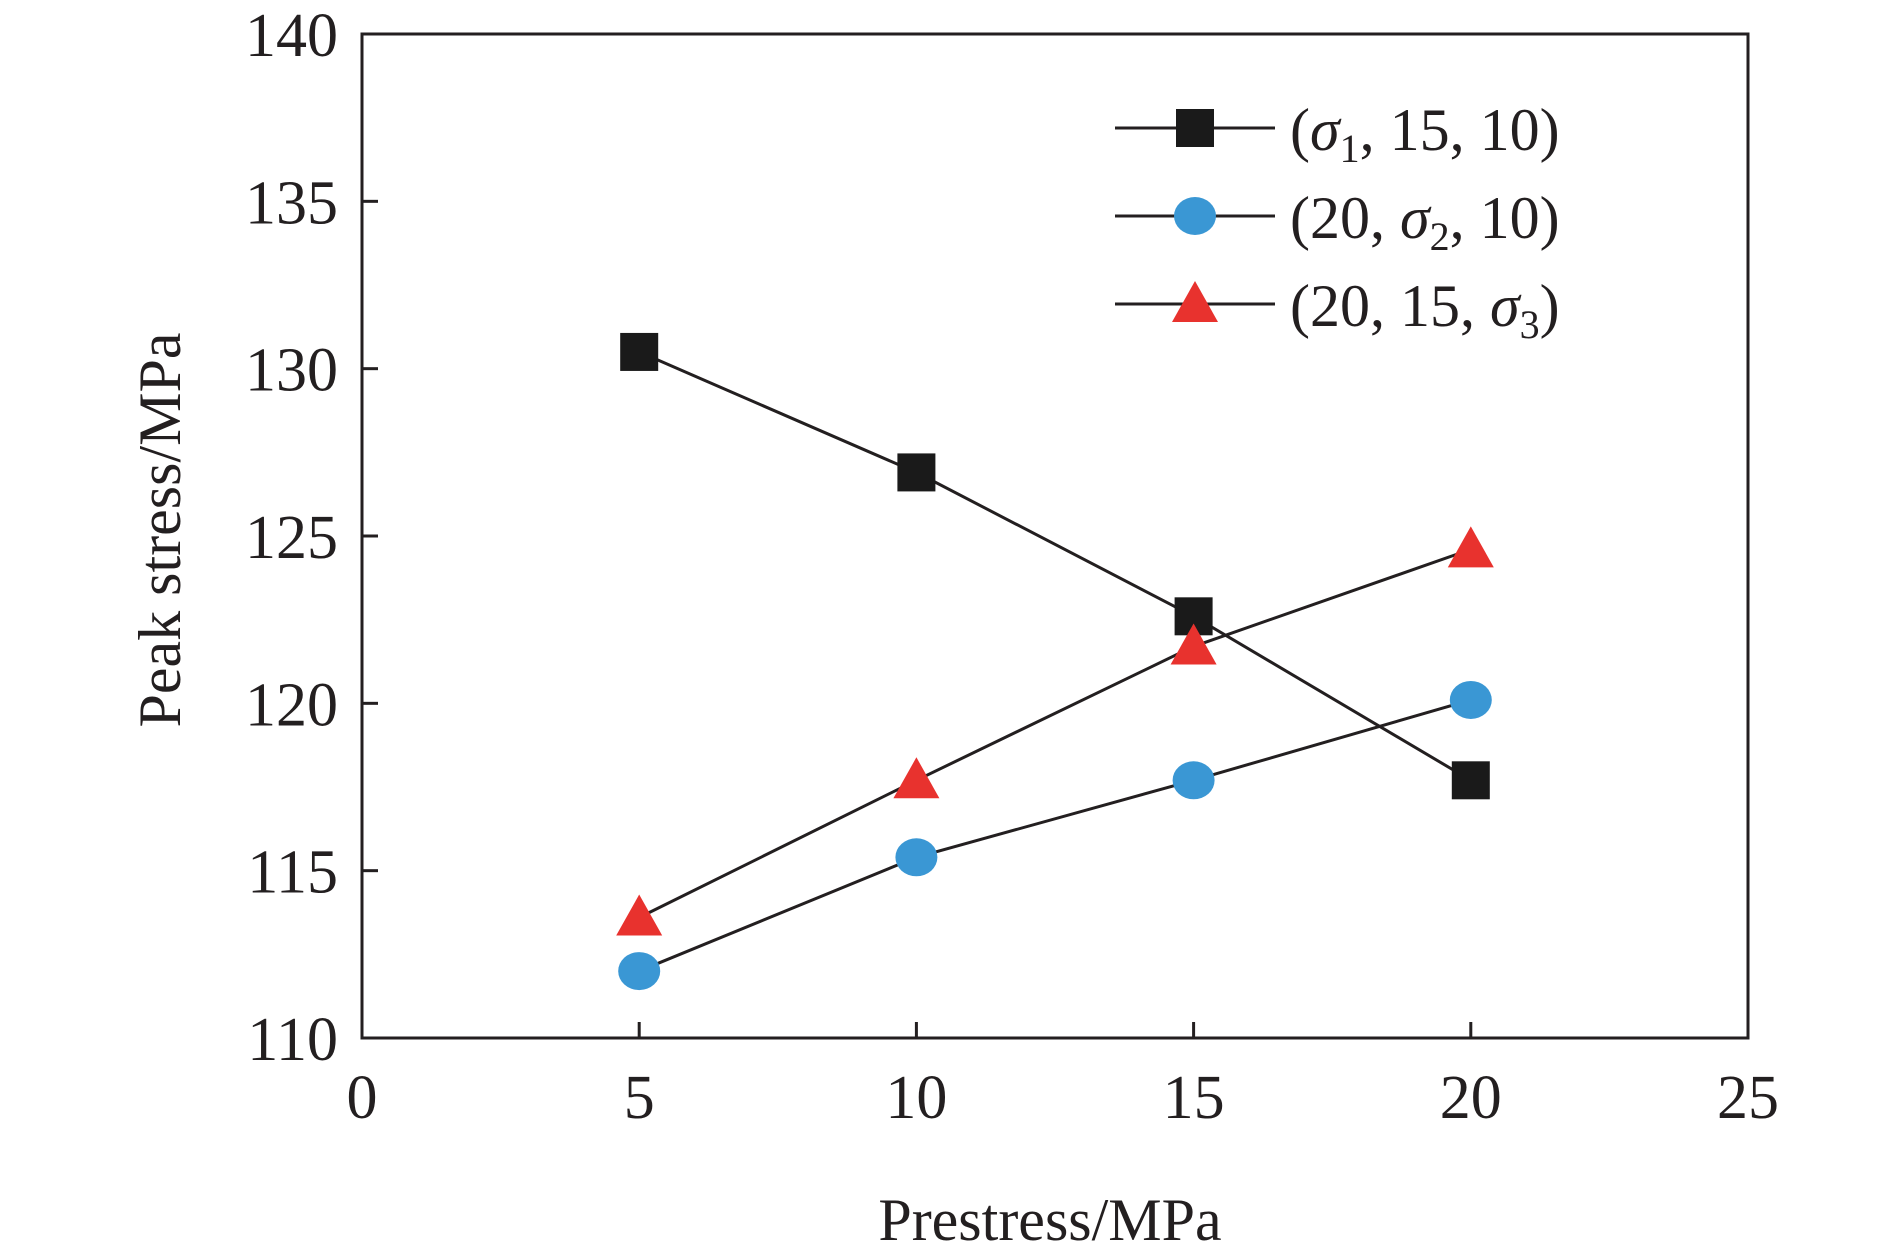 The width and height of the screenshot is (1890, 1248). I want to click on x-tick-label: 25, so click(1748, 1098).